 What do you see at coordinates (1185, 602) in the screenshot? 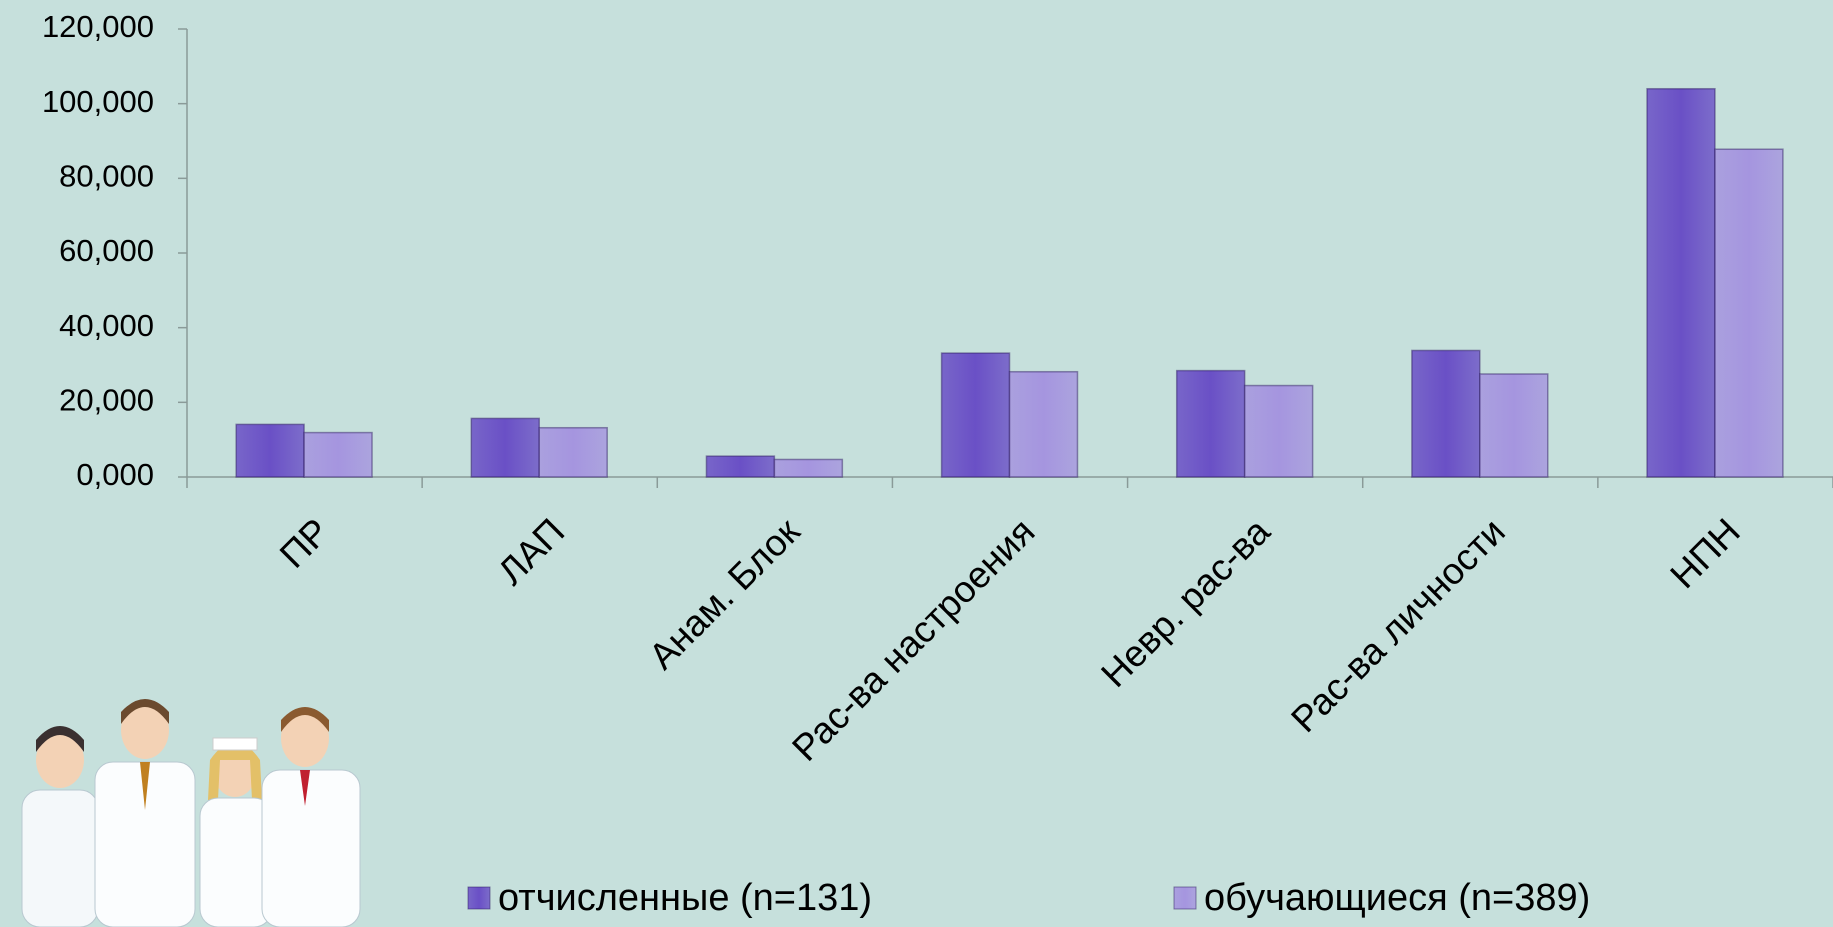
I see `x-tick-label: Невр. рас-ва` at bounding box center [1185, 602].